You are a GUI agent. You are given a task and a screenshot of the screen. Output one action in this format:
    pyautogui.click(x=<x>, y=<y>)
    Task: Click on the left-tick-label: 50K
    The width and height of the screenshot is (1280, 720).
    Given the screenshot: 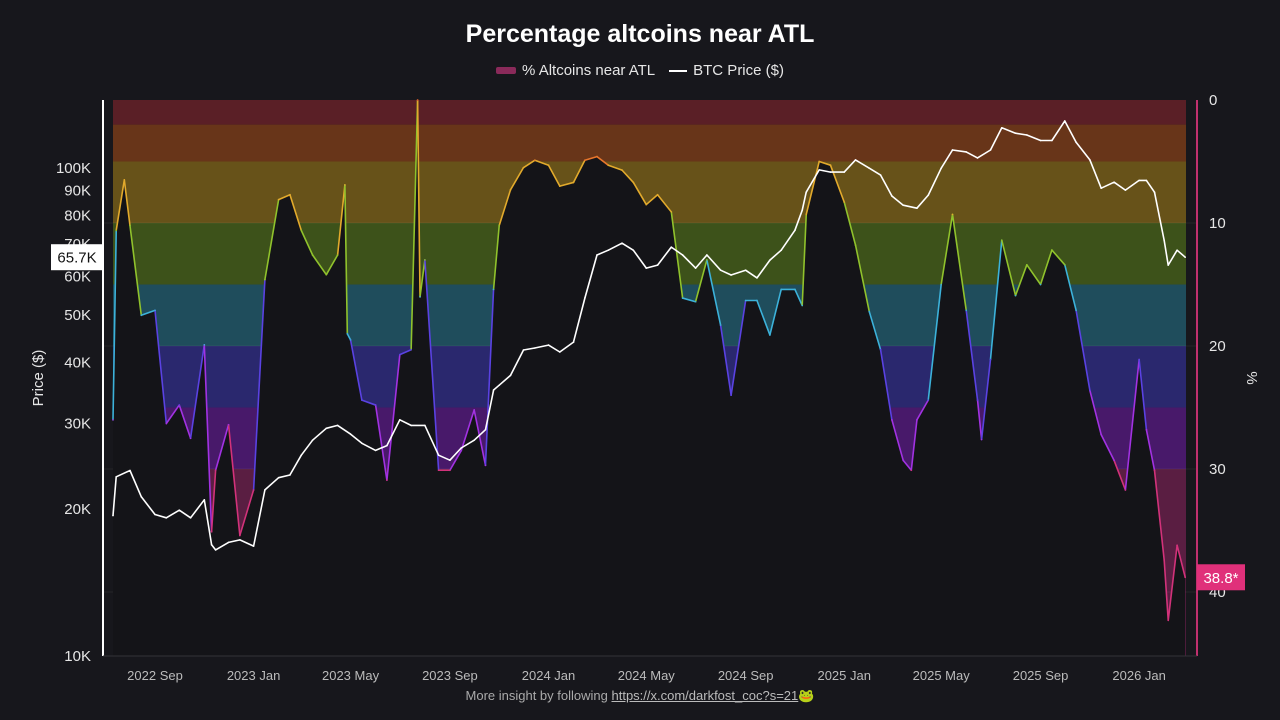 What is the action you would take?
    pyautogui.click(x=77, y=315)
    